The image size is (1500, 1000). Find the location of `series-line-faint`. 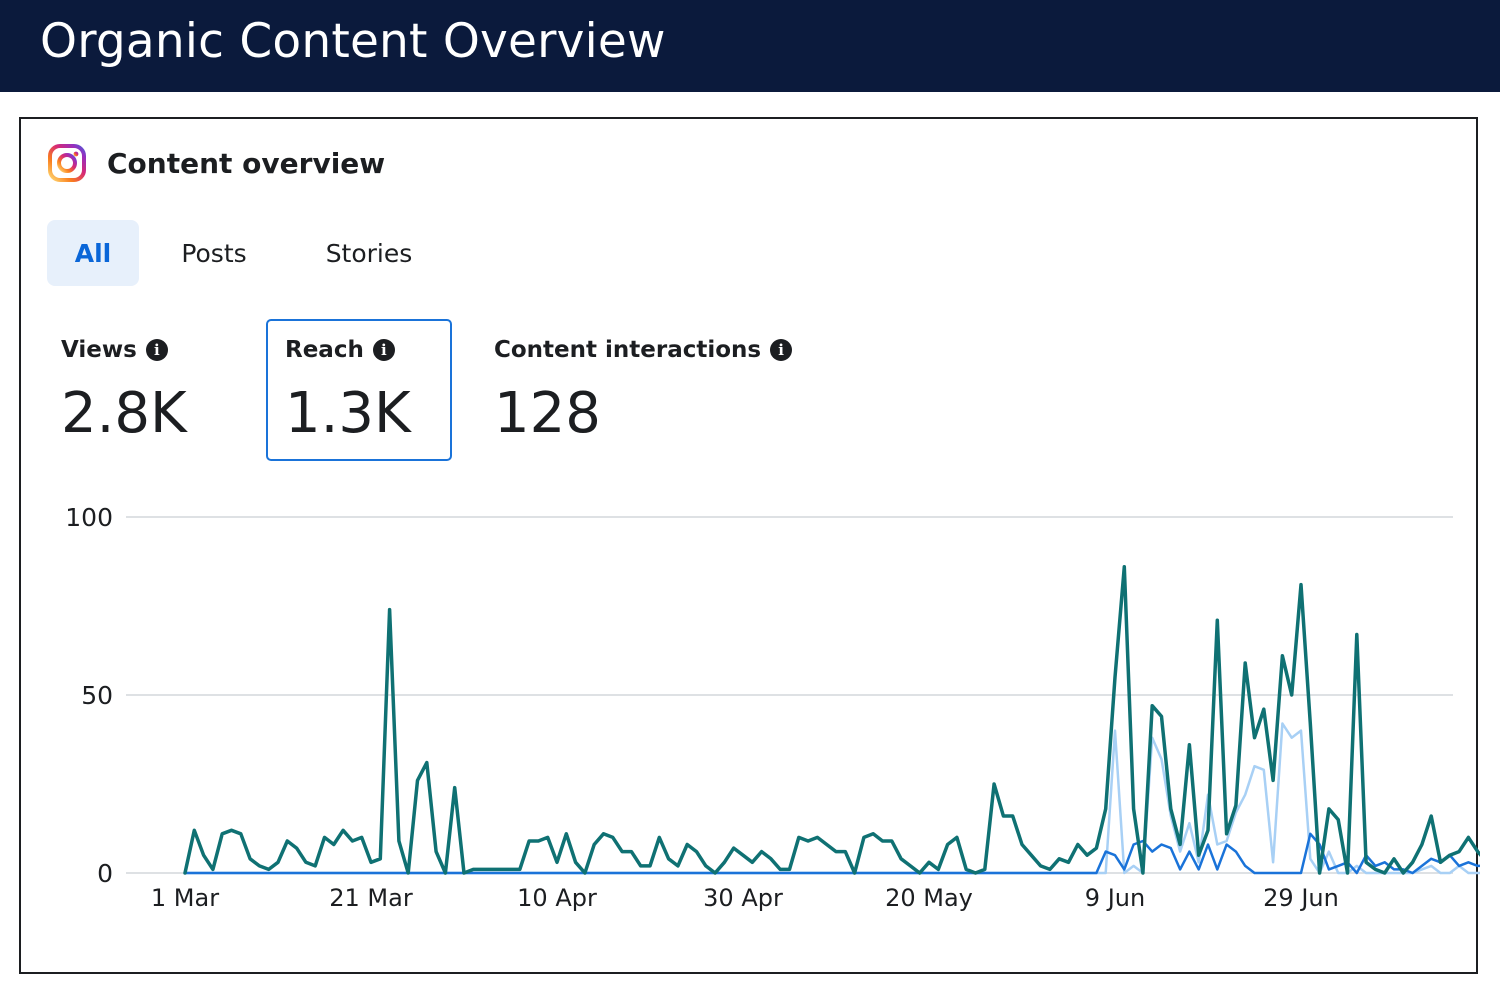

series-line-faint is located at coordinates (831, 798).